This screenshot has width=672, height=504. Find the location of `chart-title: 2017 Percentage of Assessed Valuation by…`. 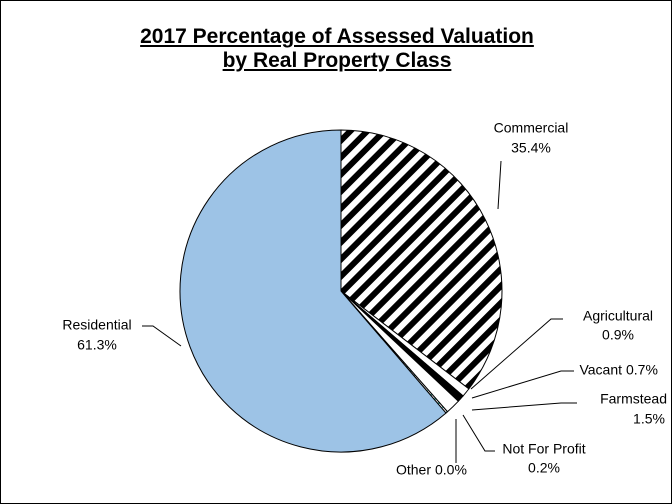

chart-title: 2017 Percentage of Assessed Valuation by… is located at coordinates (337, 48).